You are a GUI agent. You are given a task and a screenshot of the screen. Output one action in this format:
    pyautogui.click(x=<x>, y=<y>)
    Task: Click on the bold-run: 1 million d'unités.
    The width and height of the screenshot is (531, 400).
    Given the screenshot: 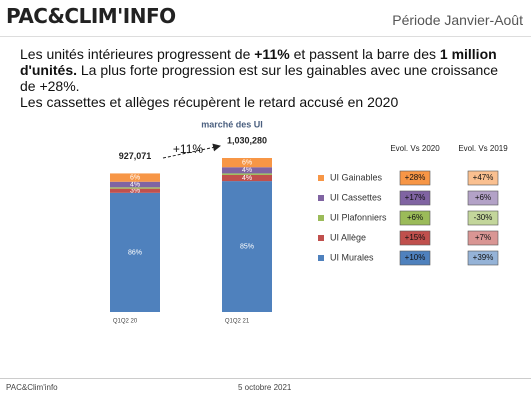 What is the action you would take?
    pyautogui.click(x=258, y=62)
    